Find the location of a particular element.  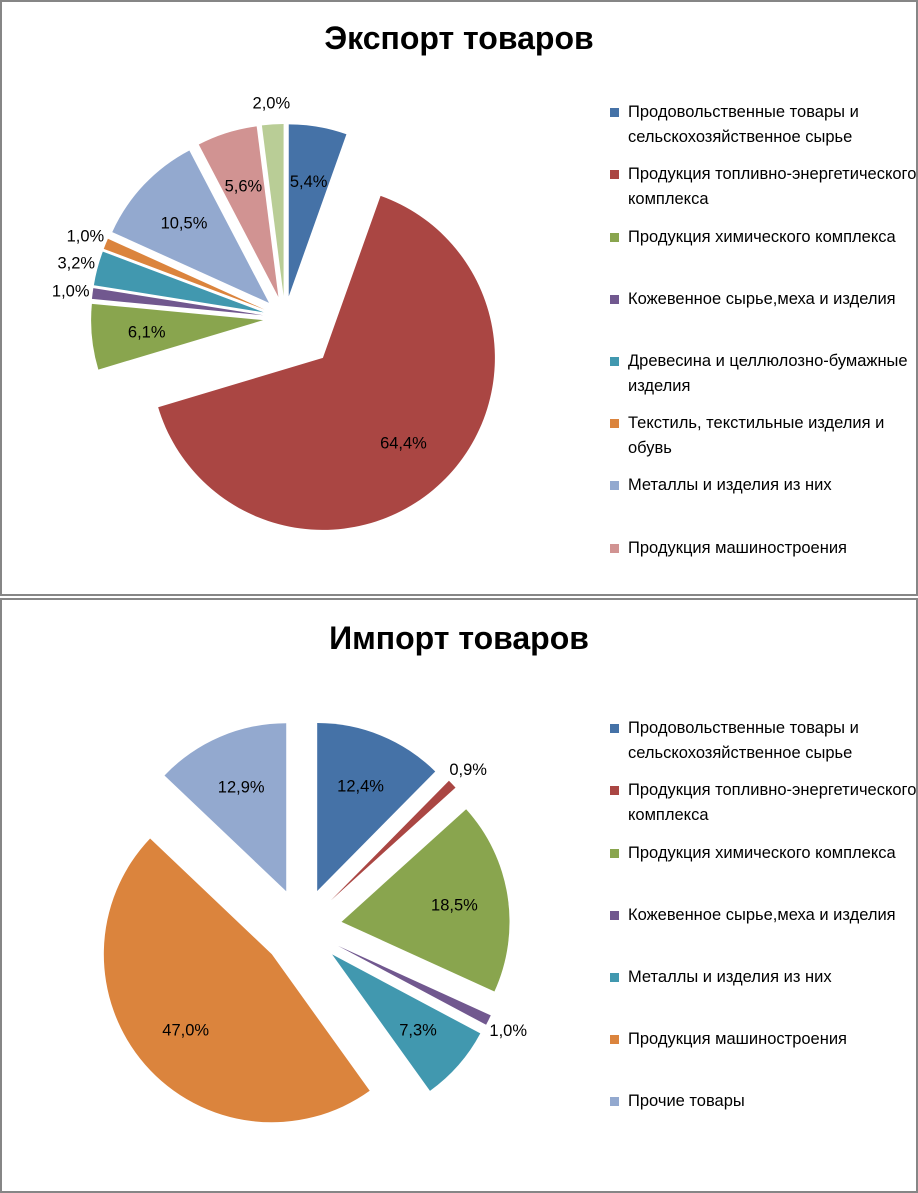

export-chart-title: Экспорт товаров is located at coordinates (459, 38).